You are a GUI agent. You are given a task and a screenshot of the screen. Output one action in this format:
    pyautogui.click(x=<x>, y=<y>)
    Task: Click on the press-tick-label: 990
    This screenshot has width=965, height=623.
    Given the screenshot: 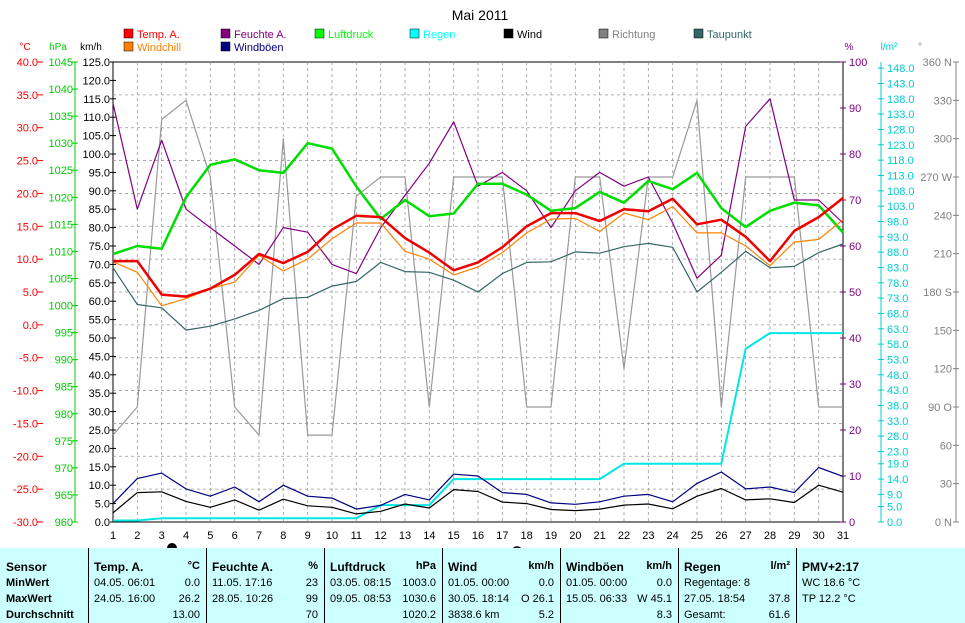 What is the action you would take?
    pyautogui.click(x=64, y=361)
    